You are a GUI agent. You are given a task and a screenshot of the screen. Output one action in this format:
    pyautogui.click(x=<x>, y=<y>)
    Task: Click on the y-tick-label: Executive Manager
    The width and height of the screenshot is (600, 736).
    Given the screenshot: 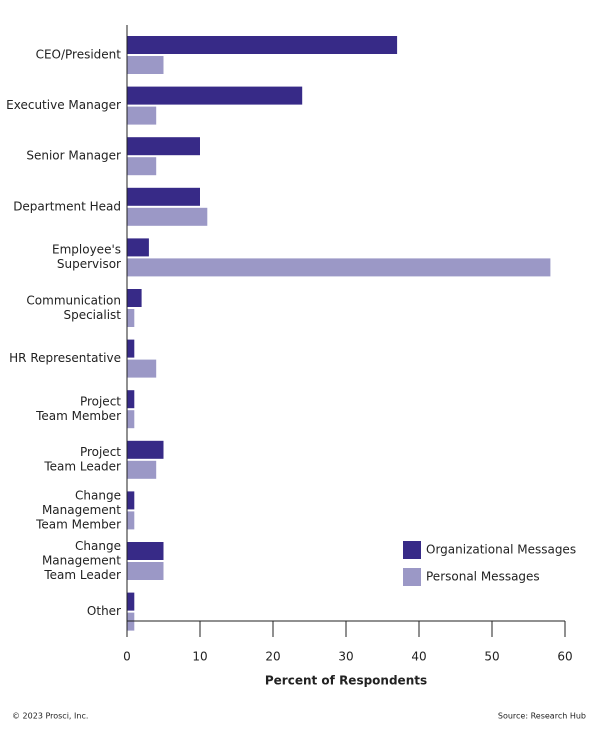 What is the action you would take?
    pyautogui.click(x=63, y=105)
    